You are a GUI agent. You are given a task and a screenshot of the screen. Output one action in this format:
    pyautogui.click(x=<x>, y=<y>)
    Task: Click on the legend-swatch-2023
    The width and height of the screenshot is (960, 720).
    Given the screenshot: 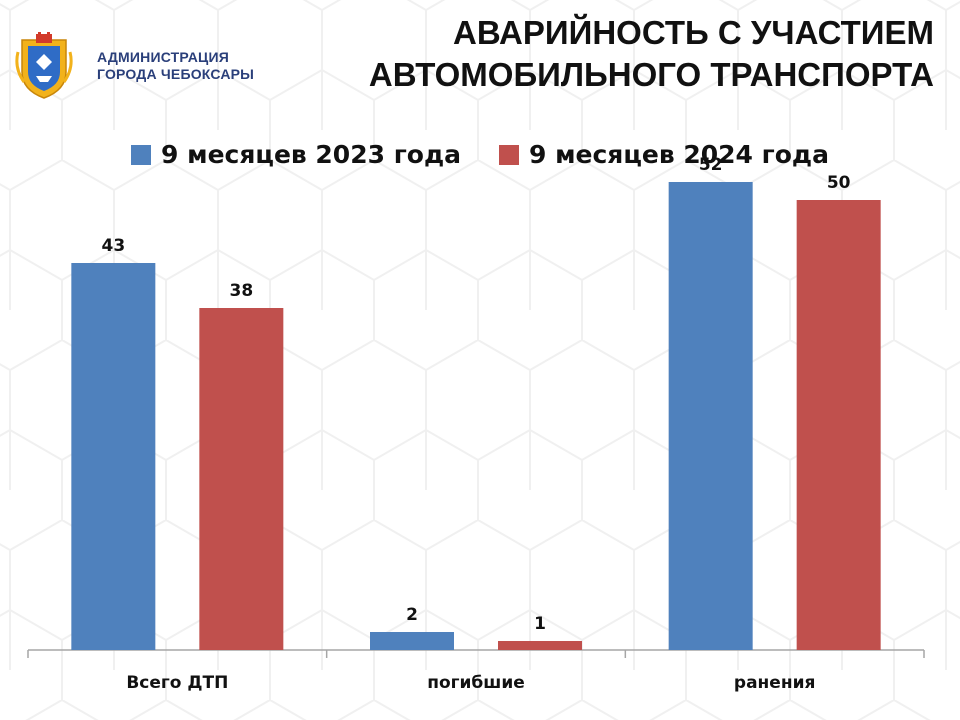 What is the action you would take?
    pyautogui.click(x=141, y=154)
    